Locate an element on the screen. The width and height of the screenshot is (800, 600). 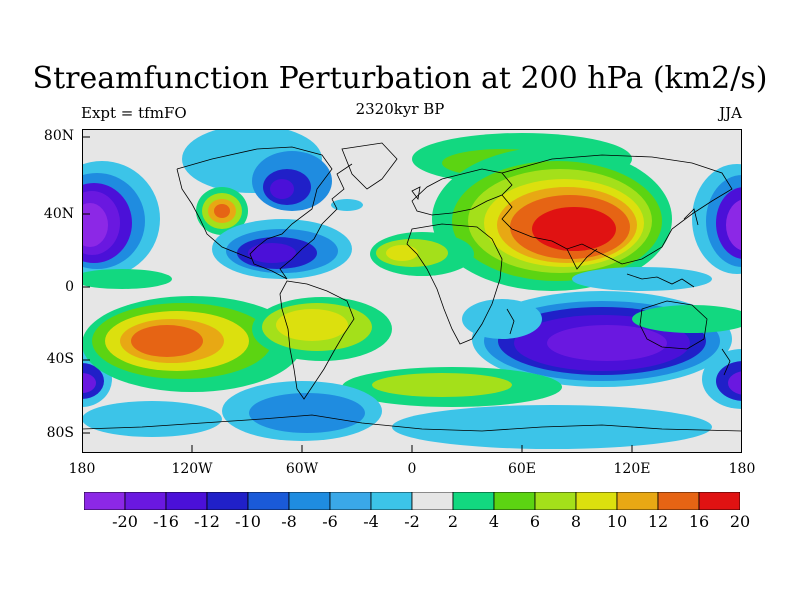
south-pacific-high is located at coordinates (192, 344).